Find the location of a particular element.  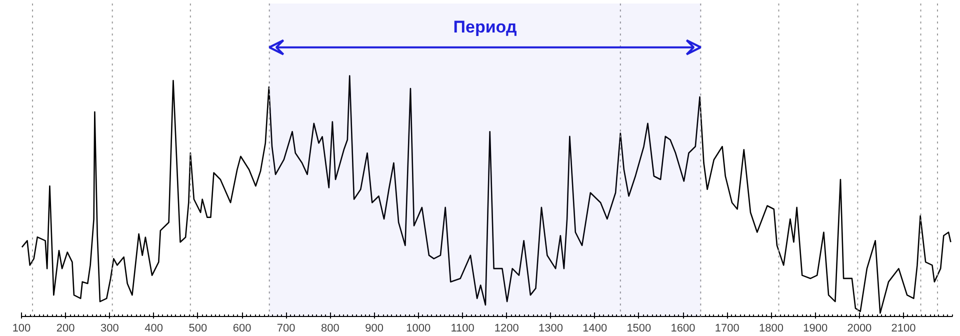

x-tick-label: 700 is located at coordinates (286, 328).